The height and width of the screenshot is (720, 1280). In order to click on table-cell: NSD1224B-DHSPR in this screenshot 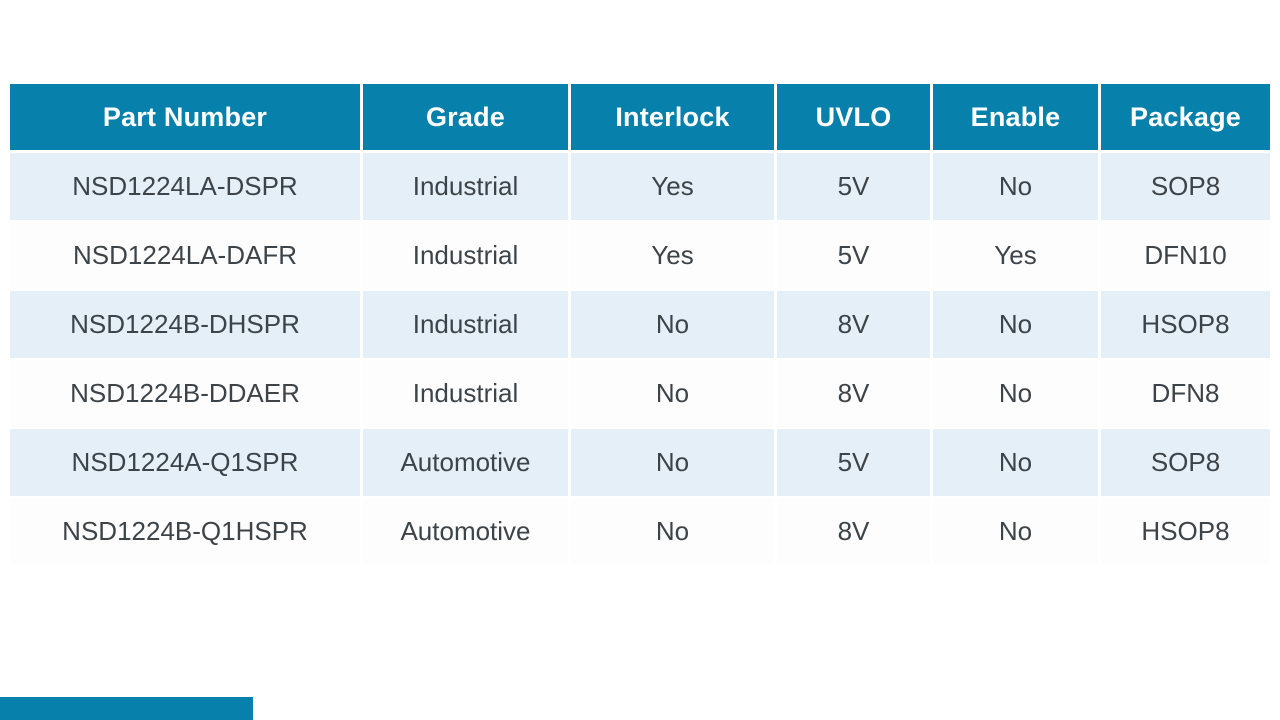, I will do `click(185, 324)`.